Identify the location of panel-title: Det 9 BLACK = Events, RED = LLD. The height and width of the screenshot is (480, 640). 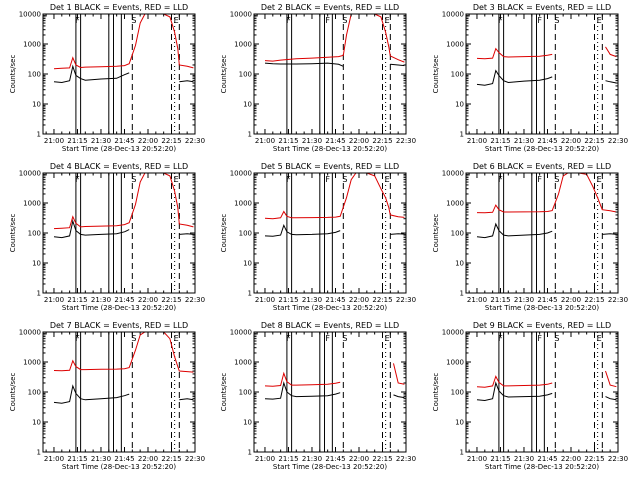
(542, 325).